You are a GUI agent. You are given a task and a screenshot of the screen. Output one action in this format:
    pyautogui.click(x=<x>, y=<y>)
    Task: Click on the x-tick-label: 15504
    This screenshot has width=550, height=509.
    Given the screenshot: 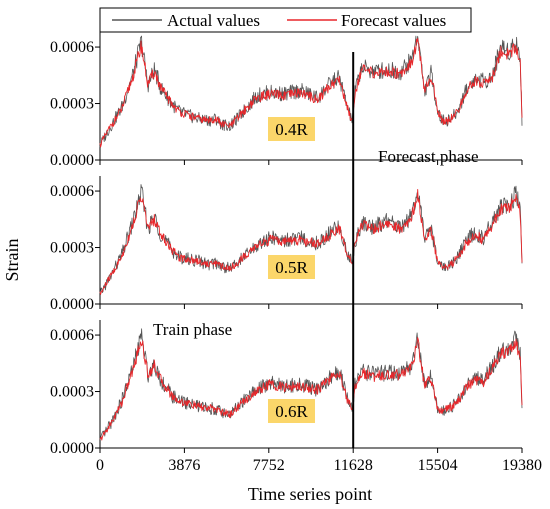 What is the action you would take?
    pyautogui.click(x=438, y=465)
    